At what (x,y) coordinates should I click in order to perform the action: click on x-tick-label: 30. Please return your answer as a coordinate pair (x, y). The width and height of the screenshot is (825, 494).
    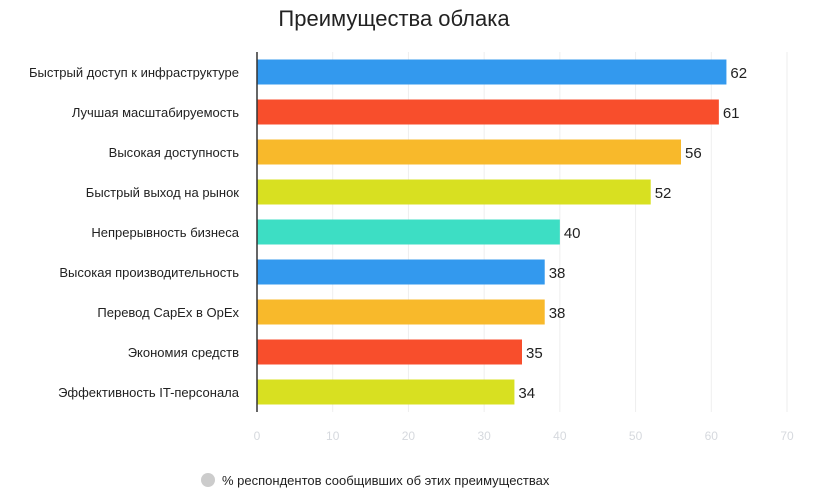
    Looking at the image, I should click on (484, 436).